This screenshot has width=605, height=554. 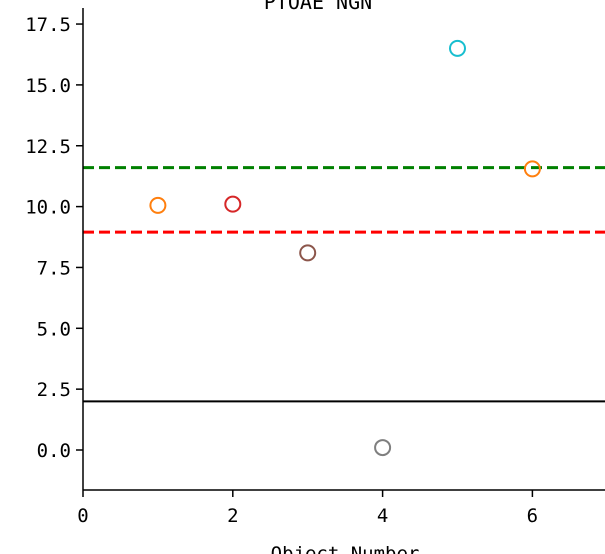 What do you see at coordinates (48, 86) in the screenshot?
I see `y-tick-label: 15.0` at bounding box center [48, 86].